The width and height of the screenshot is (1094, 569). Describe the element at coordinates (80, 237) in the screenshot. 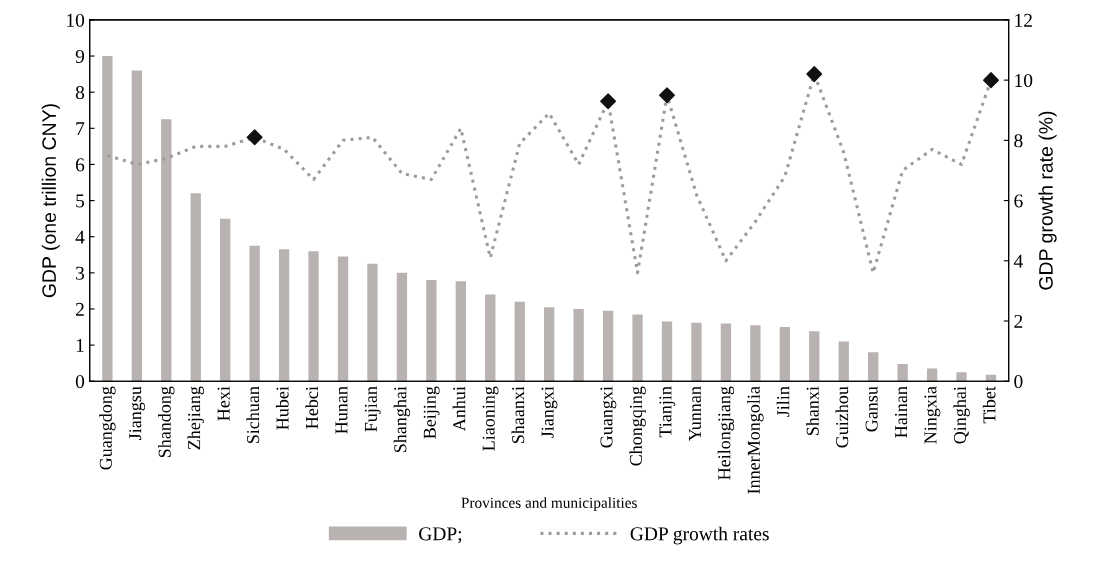

I see `y-tick-label: 4` at that location.